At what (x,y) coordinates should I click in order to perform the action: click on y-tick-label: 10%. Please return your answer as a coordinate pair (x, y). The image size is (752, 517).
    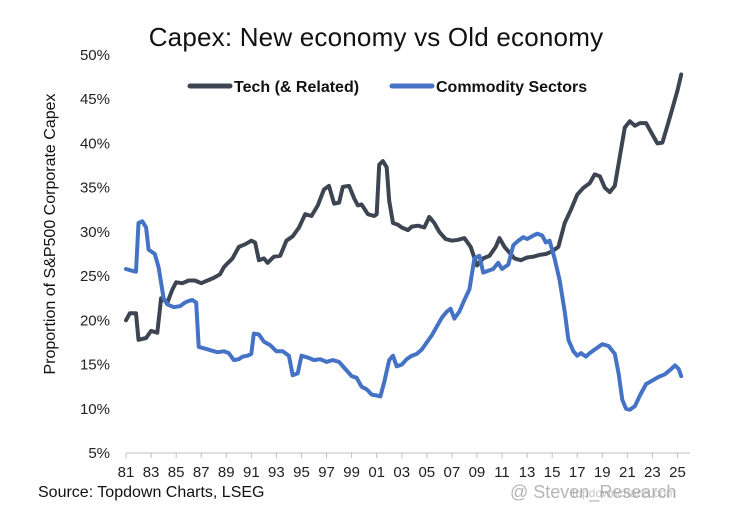
    Looking at the image, I should click on (95, 409).